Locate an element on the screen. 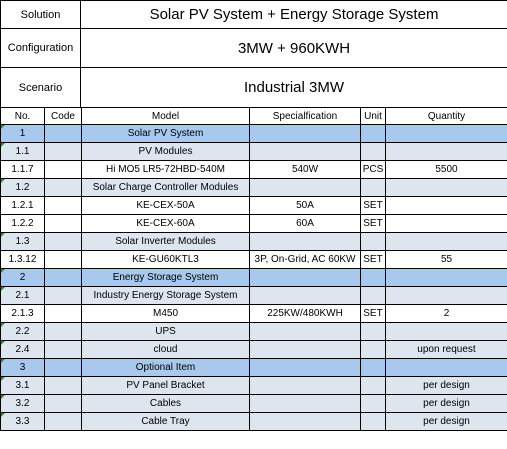 This screenshot has height=449, width=507. table-row: 2.1 Industry Energy Storage System is located at coordinates (253, 295).